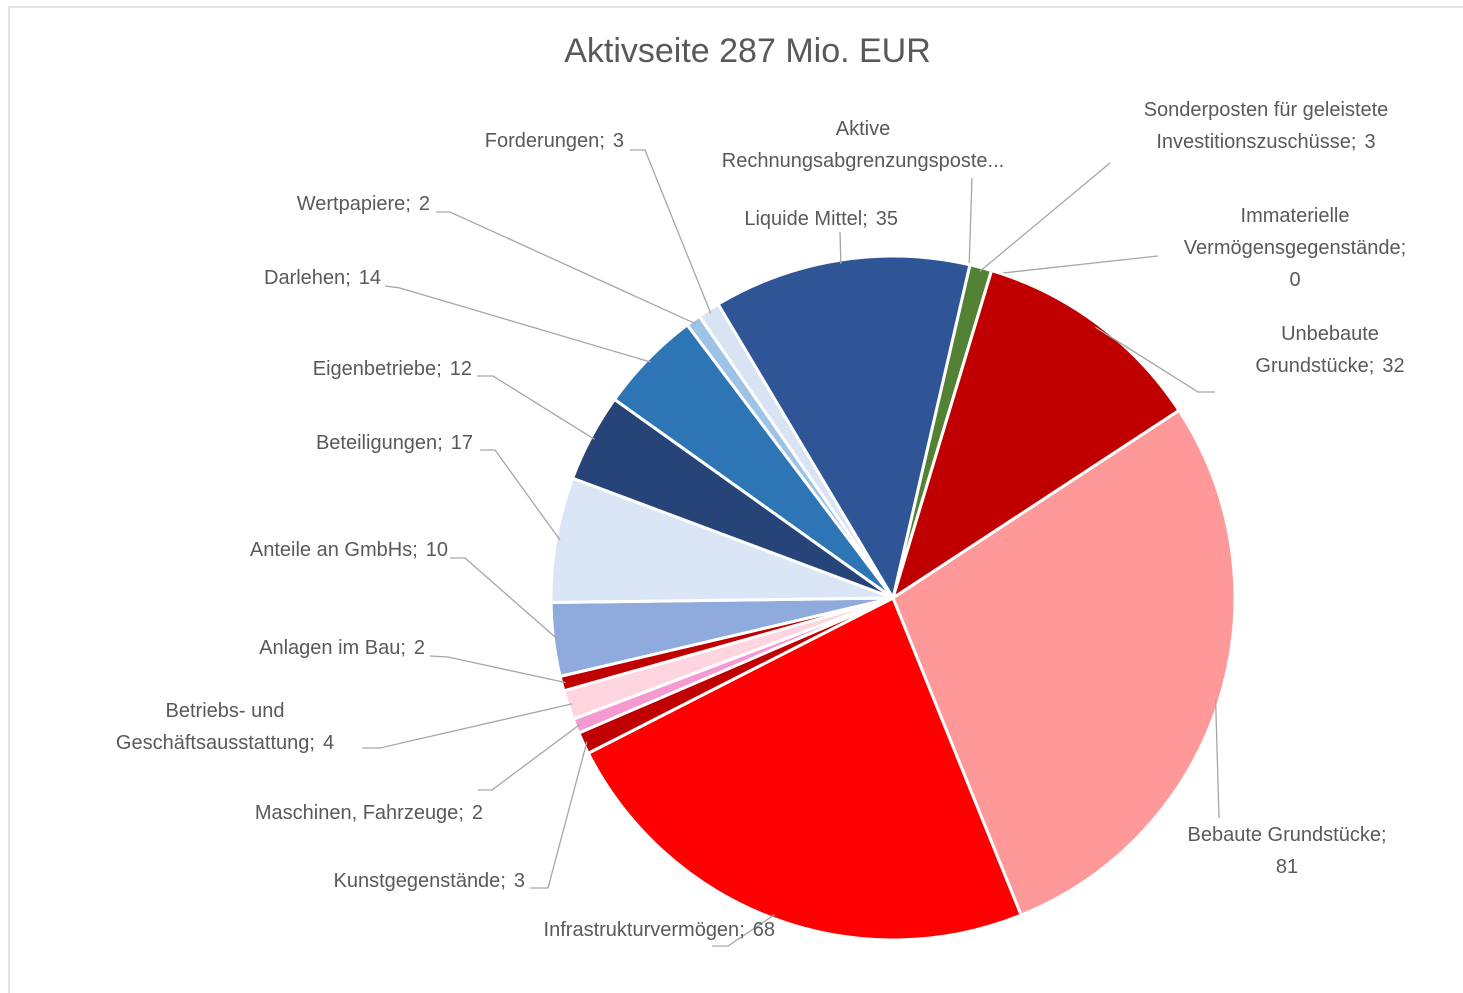 The image size is (1463, 993). I want to click on label-category: Bebaute Grundstücke, so click(1284, 835).